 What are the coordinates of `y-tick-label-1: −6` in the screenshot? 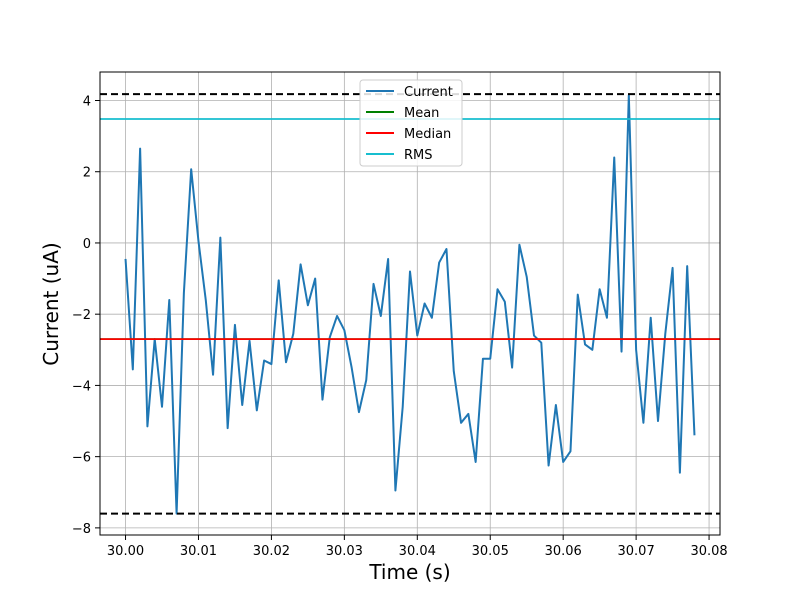 It's located at (81, 458).